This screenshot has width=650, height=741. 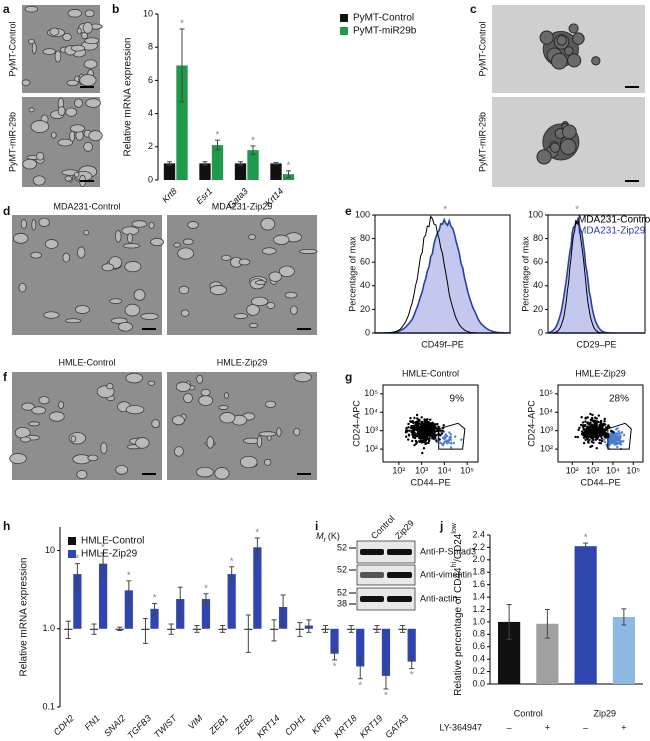 What do you see at coordinates (478, 634) in the screenshot?
I see `y-tick-label: 0.8` at bounding box center [478, 634].